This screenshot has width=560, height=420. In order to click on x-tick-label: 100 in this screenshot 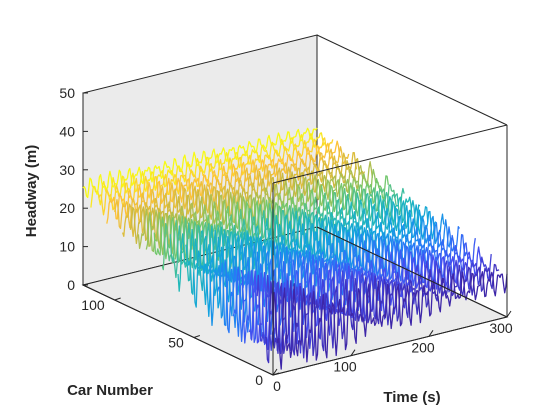, I will do `click(345, 367)`.